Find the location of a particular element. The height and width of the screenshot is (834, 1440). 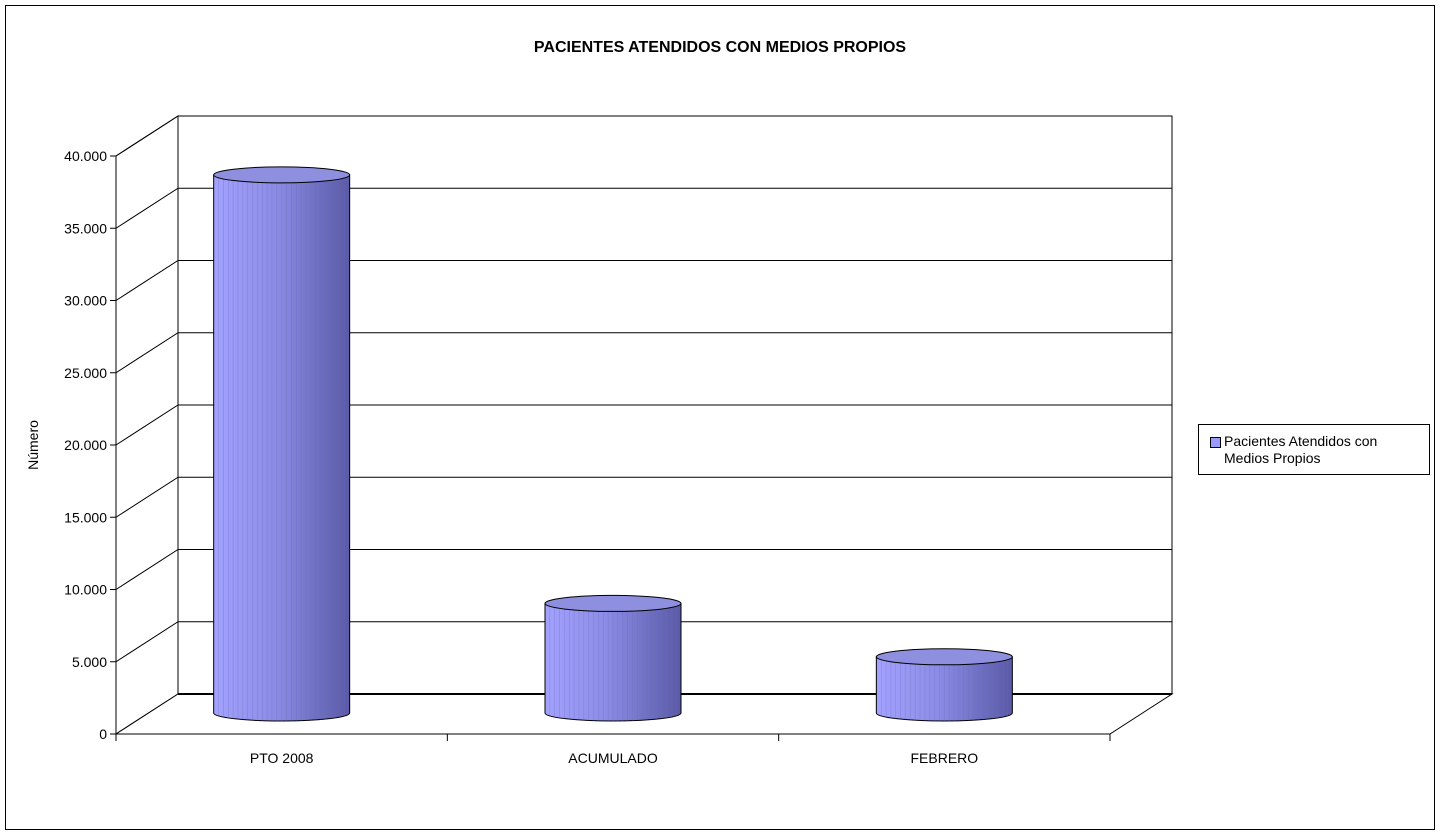

y-tick-label: 0 is located at coordinates (103, 734).